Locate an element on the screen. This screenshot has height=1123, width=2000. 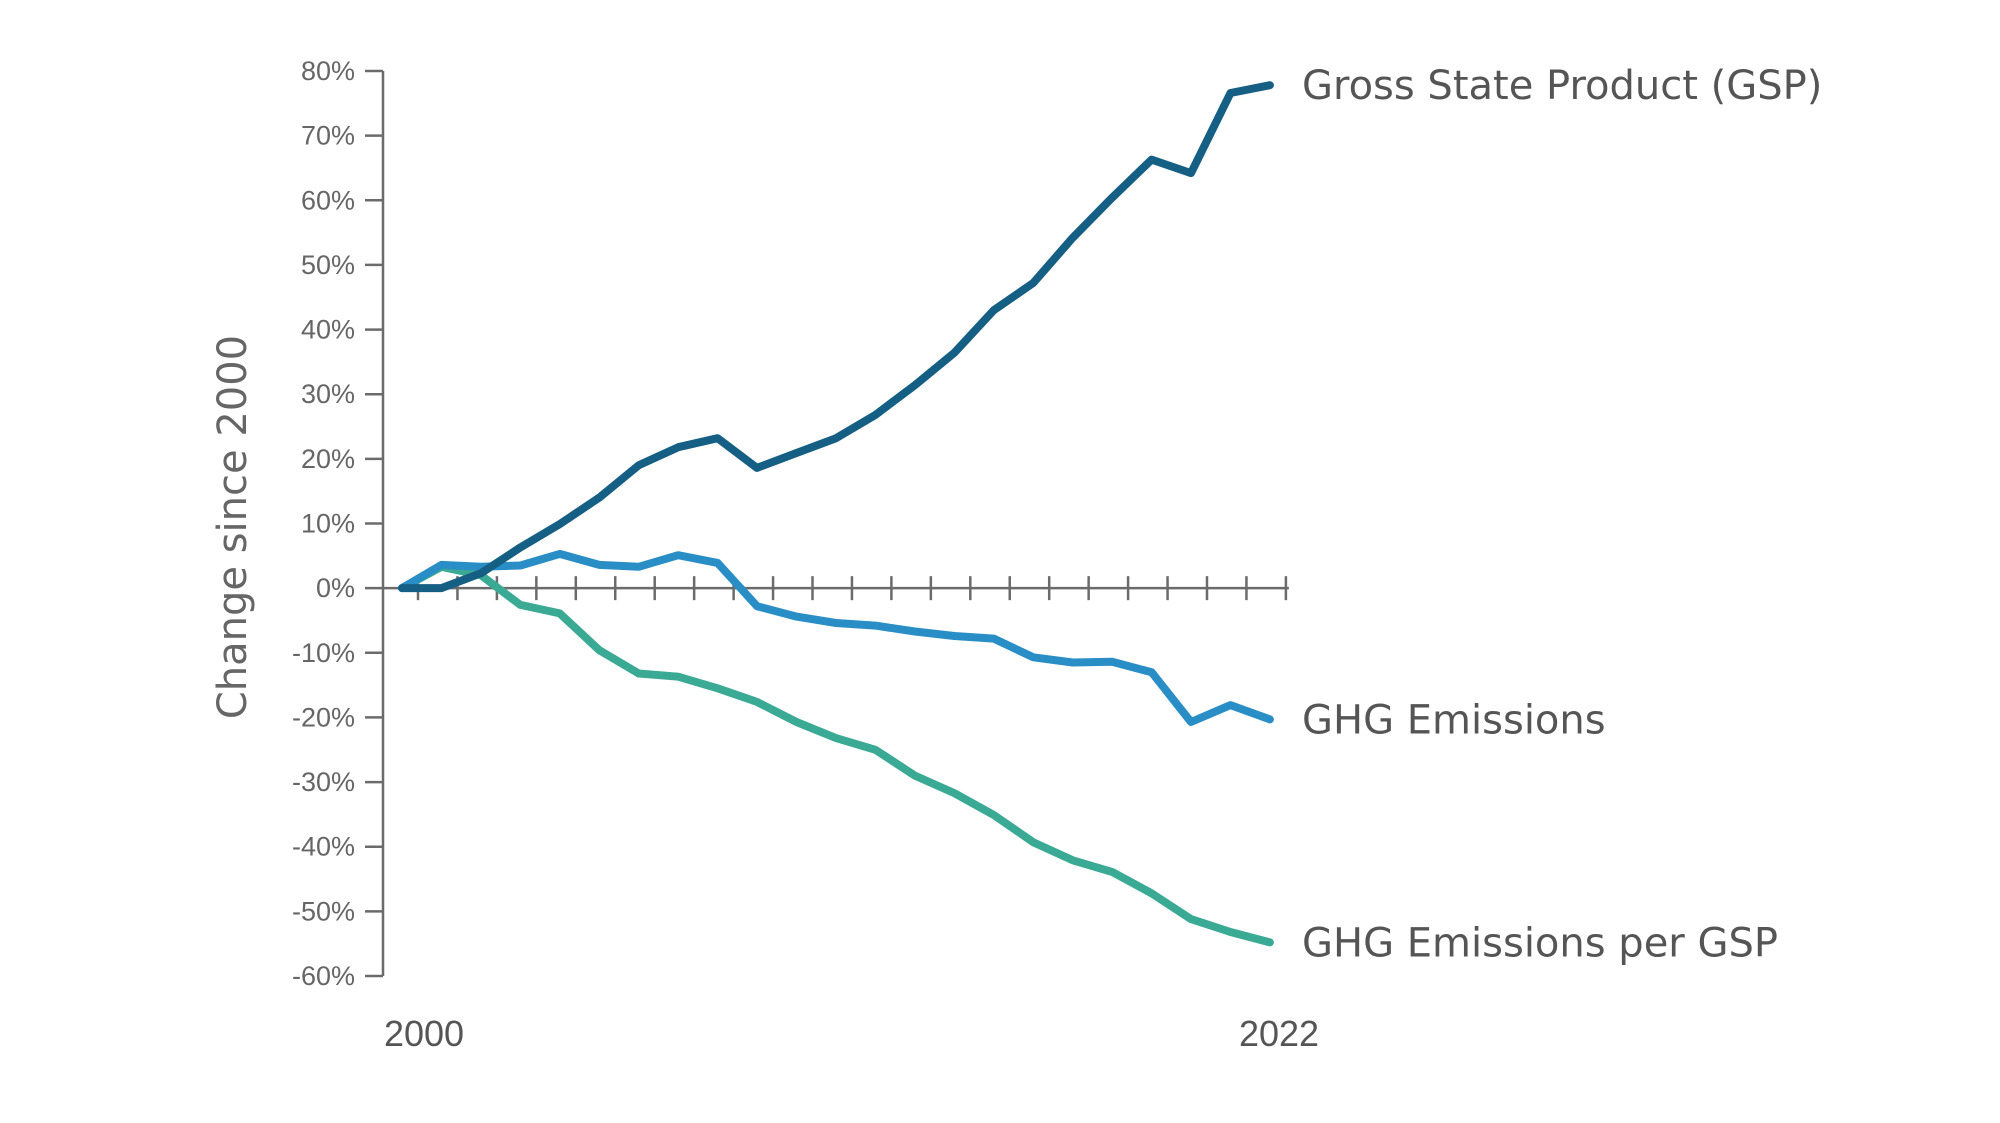
y-tick-label: 70% is located at coordinates (328, 136).